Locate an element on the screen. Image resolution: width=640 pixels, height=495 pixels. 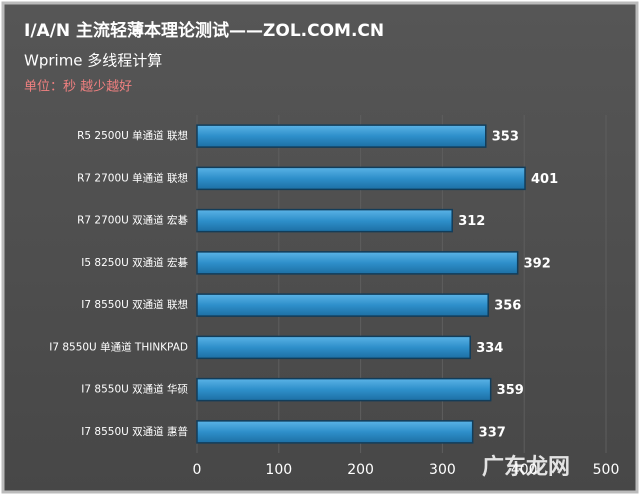
y-tick-label: I7 8550U 双通道 华硕 is located at coordinates (134, 389).